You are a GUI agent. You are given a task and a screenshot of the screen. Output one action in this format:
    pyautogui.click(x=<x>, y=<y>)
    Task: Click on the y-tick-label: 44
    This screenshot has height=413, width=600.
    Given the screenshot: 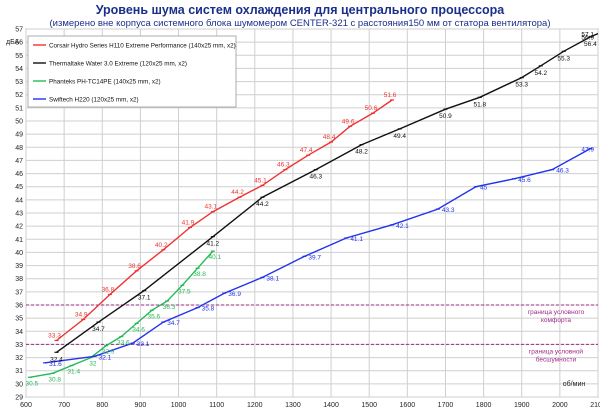 What is the action you would take?
    pyautogui.click(x=19, y=200)
    